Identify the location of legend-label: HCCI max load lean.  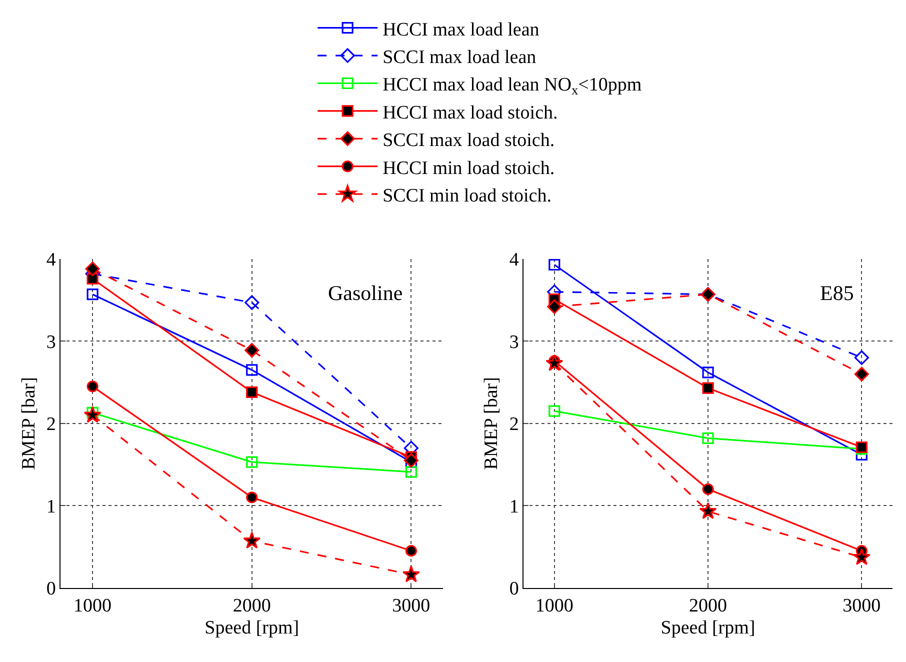
(461, 29).